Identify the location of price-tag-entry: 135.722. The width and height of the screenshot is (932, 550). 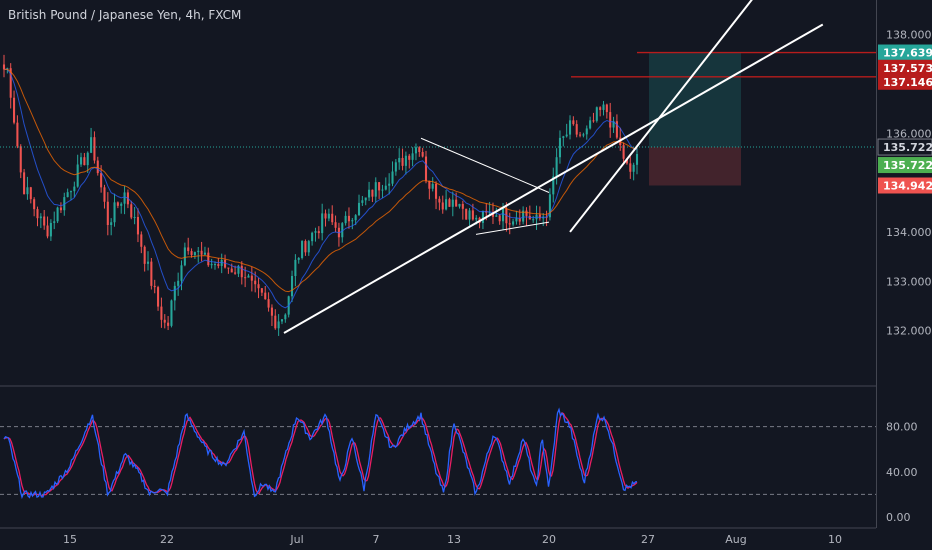
(905, 165).